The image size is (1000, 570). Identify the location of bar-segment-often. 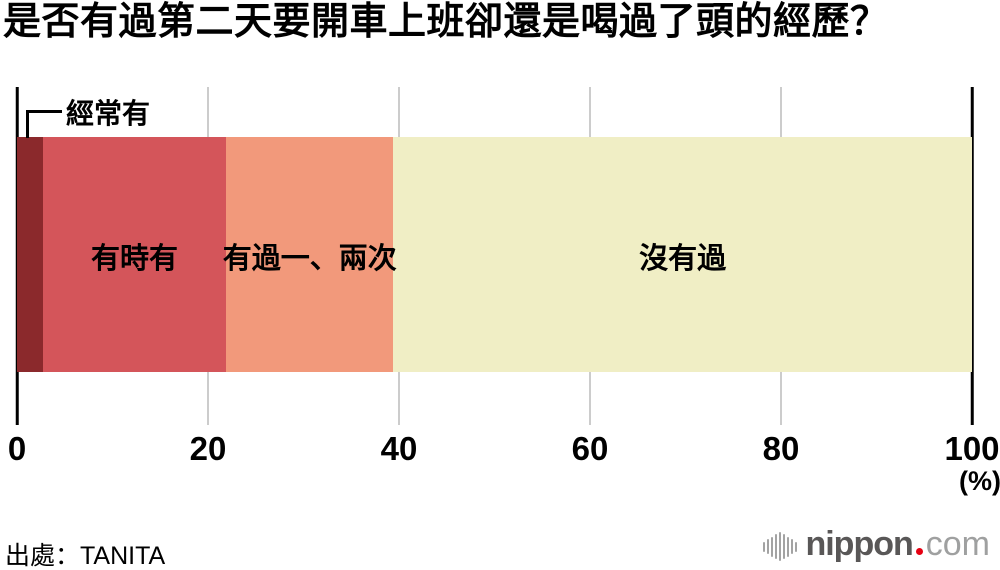
(30, 254).